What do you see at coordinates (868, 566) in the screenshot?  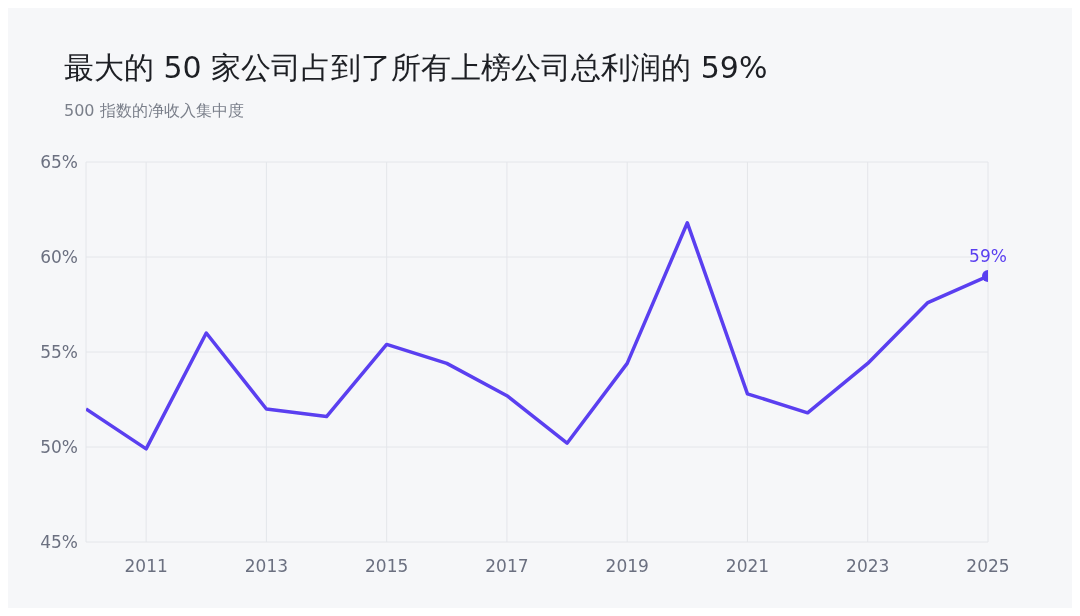 I see `x-tick-label: 2023` at bounding box center [868, 566].